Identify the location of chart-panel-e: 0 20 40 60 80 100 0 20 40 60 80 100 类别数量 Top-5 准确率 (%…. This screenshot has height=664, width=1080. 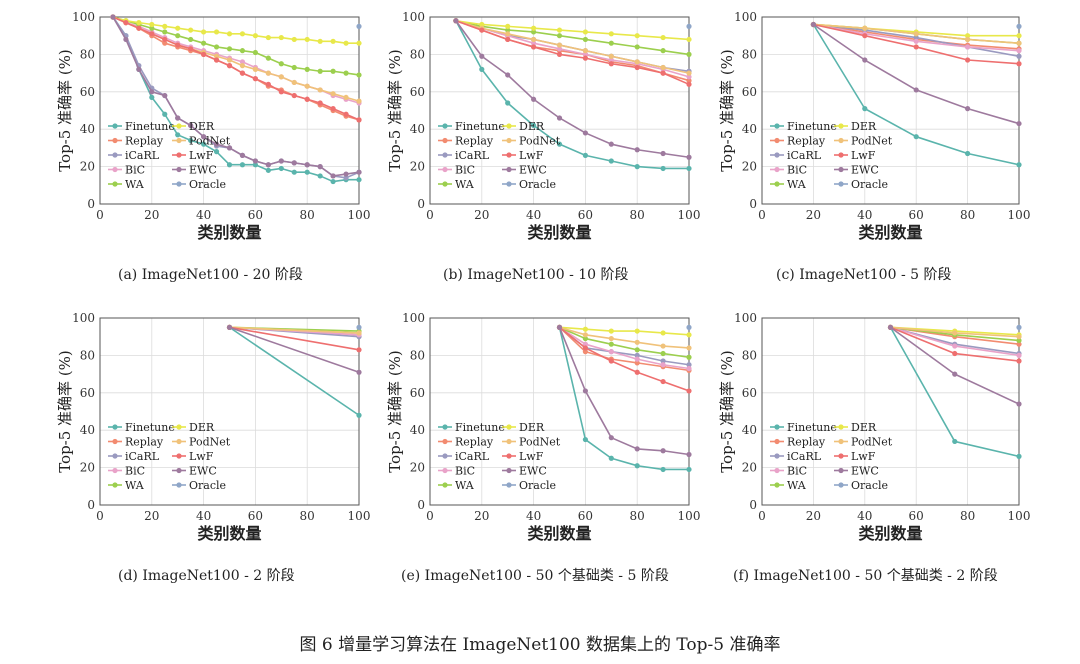
(543, 427).